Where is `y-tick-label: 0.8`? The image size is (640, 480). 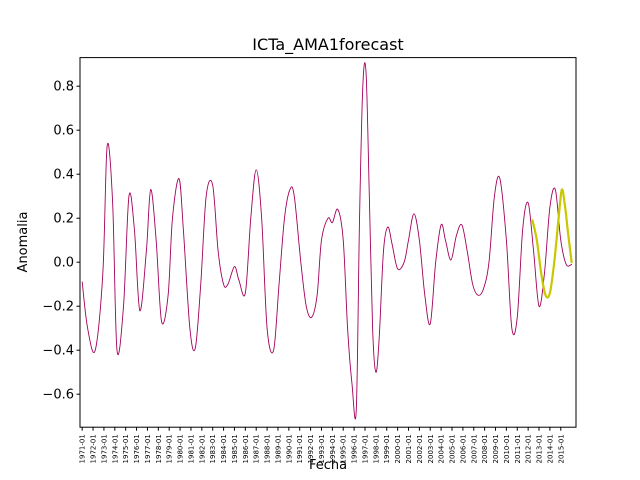 y-tick-label: 0.8 is located at coordinates (63, 87).